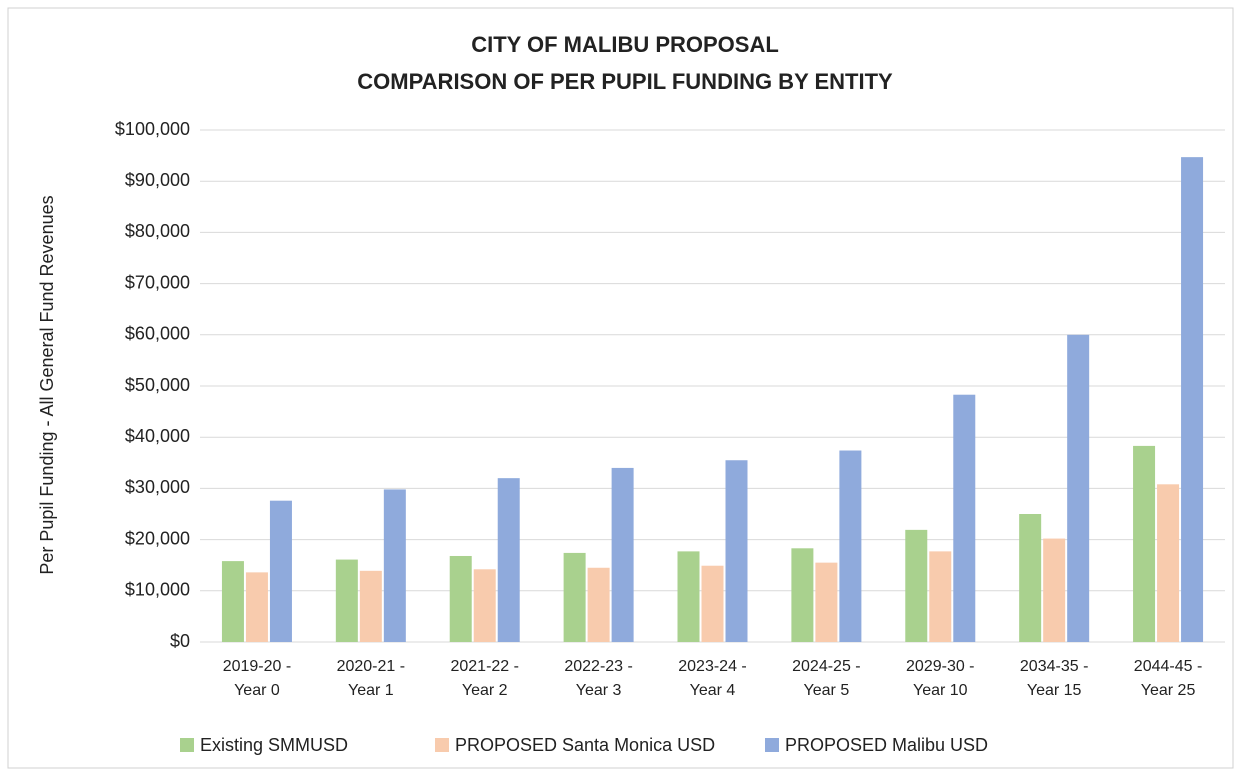 The width and height of the screenshot is (1239, 773). I want to click on x-tick-label: Year 5, so click(827, 690).